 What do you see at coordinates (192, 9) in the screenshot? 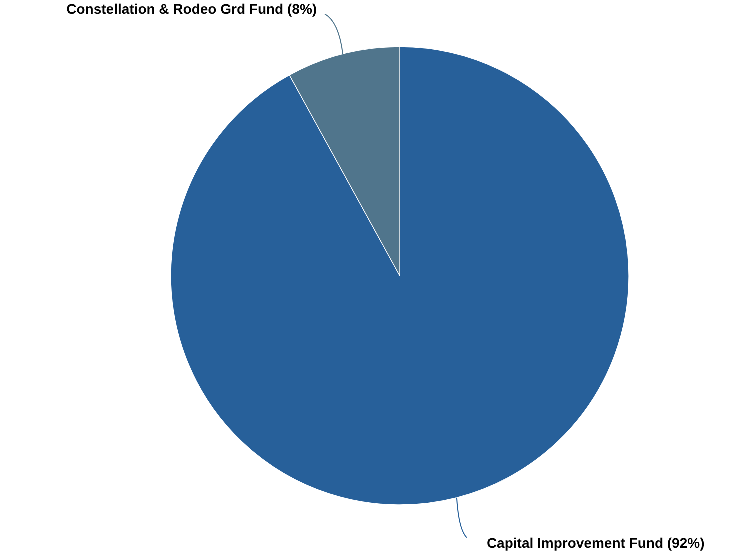
I see `slice-label: Constellation & Rodeo Grd Fund (8%)` at bounding box center [192, 9].